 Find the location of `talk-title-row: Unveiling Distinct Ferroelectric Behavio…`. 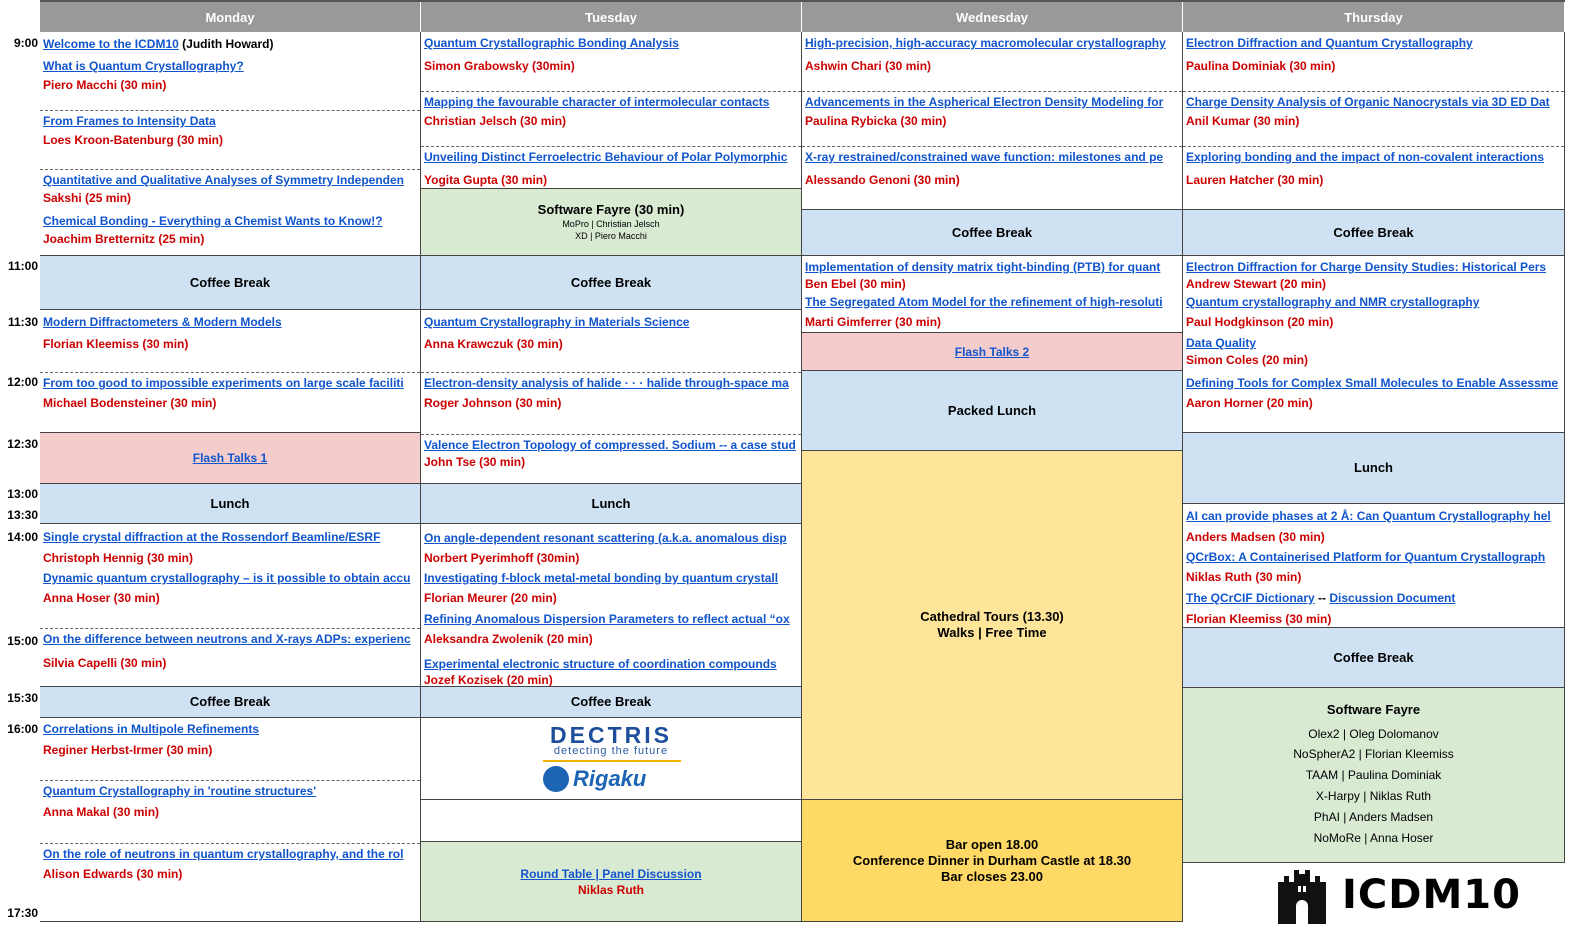

talk-title-row: Unveiling Distinct Ferroelectric Behavio… is located at coordinates (612, 157).